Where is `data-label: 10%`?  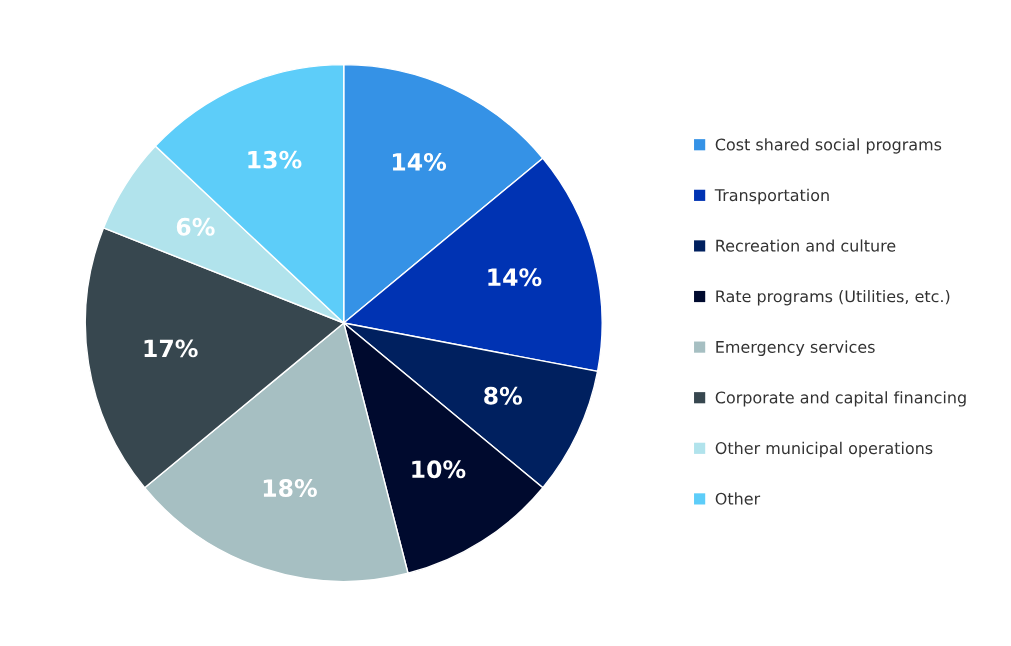 data-label: 10% is located at coordinates (439, 469).